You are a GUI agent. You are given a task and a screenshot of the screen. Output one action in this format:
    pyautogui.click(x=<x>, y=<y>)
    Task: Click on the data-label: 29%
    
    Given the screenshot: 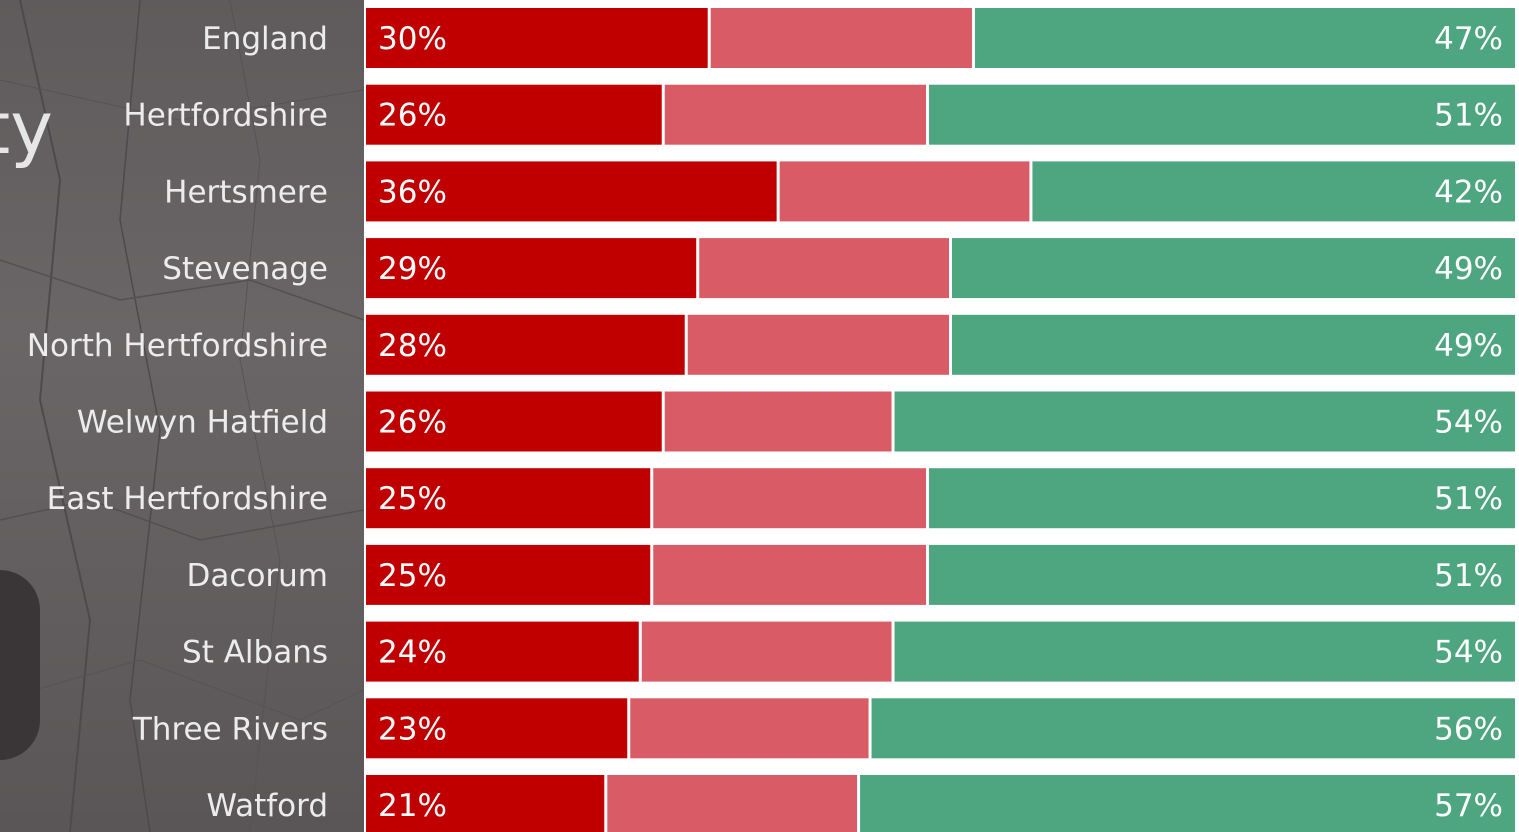 What is the action you would take?
    pyautogui.click(x=412, y=269)
    